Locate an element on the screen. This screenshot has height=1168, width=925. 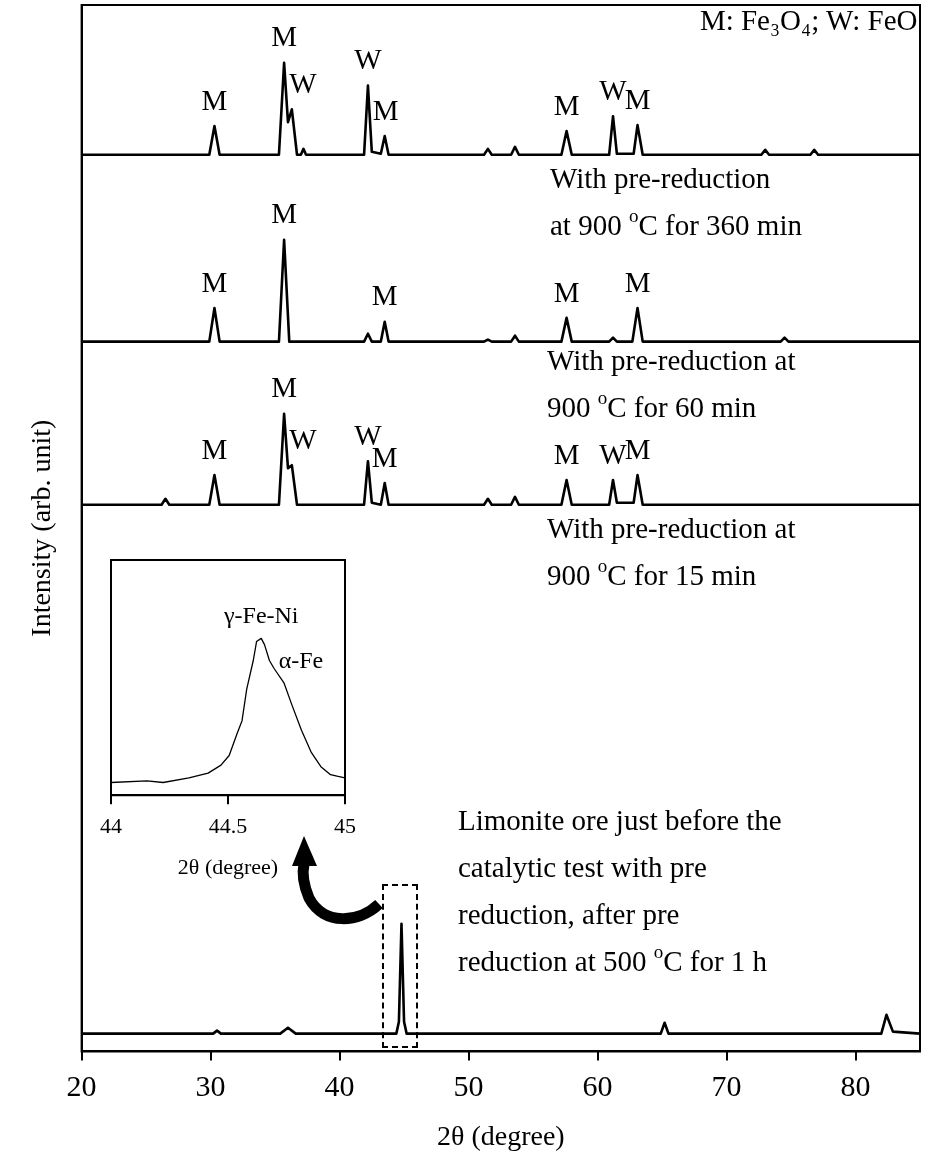
x-tick-label: 45 is located at coordinates (345, 826).